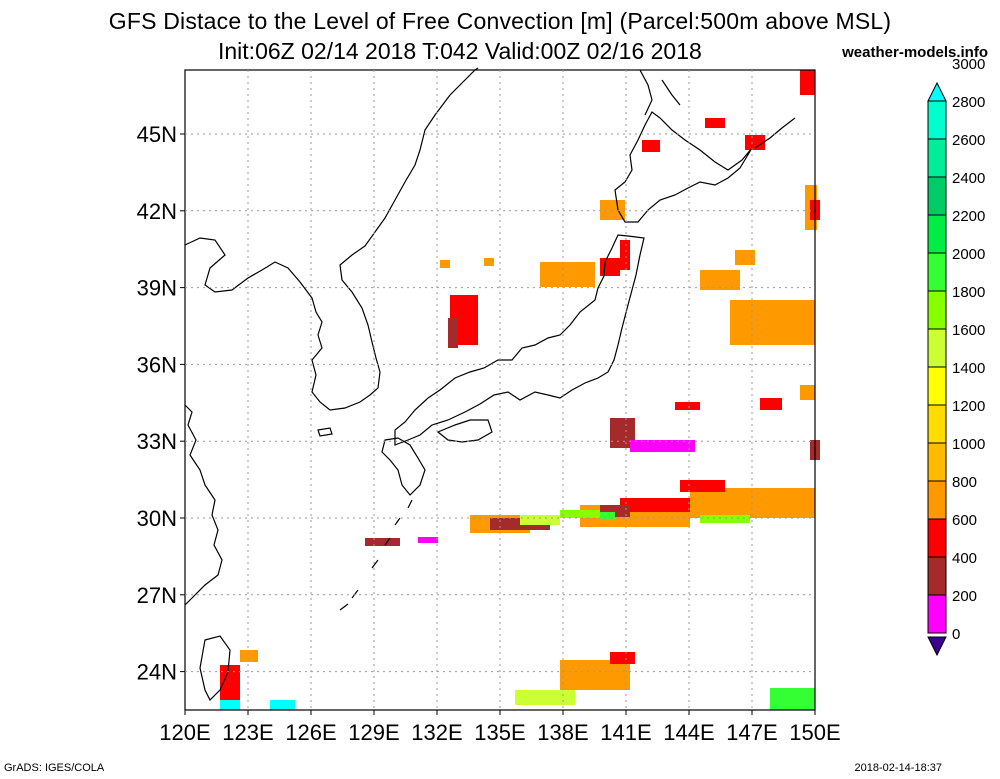 The image size is (1000, 779). I want to click on colorbar-label: 0, so click(956, 634).